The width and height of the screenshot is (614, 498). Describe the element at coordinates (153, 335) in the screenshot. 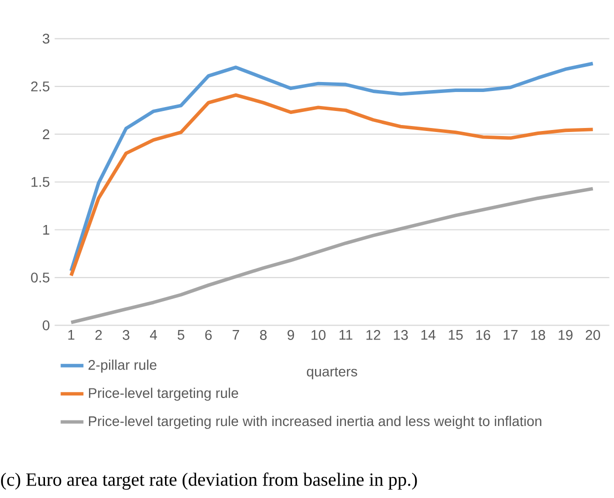

I see `x-tick-label: 4` at that location.